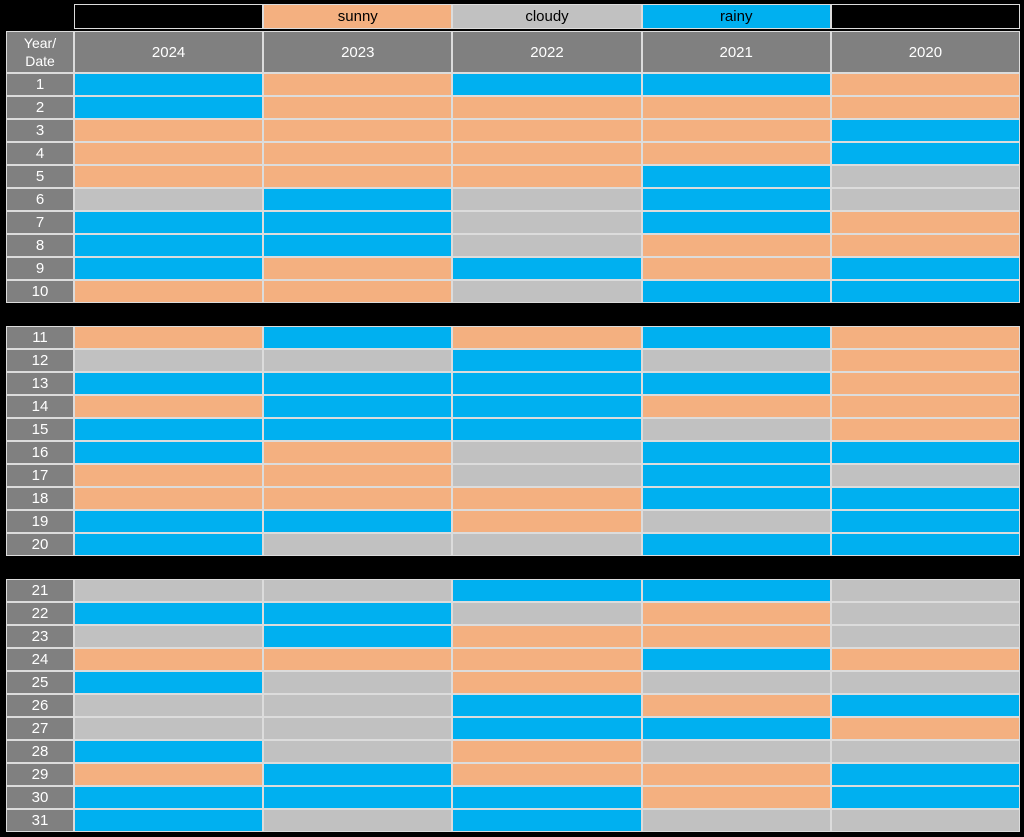 The image size is (1024, 837). I want to click on legend-label-rainy: rainy, so click(736, 16).